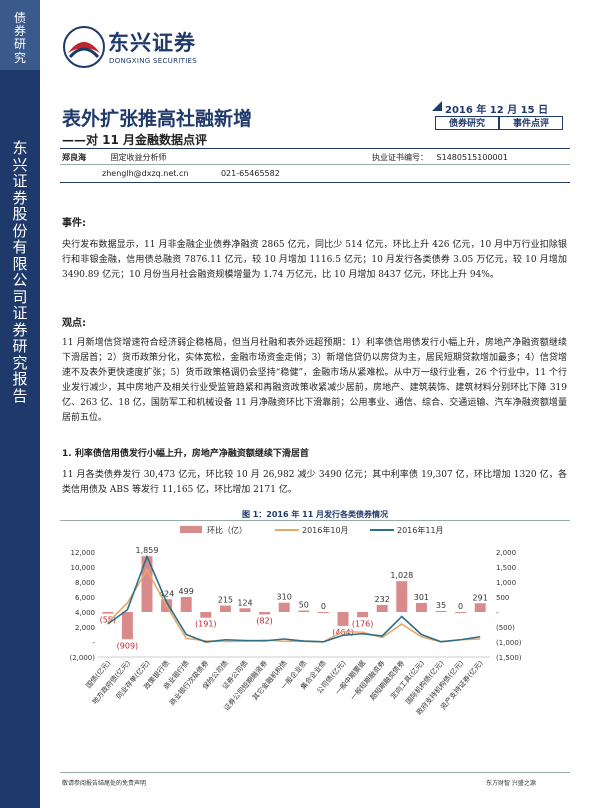  Describe the element at coordinates (20, 379) in the screenshot. I see `sidebar-main-char: 报` at that location.